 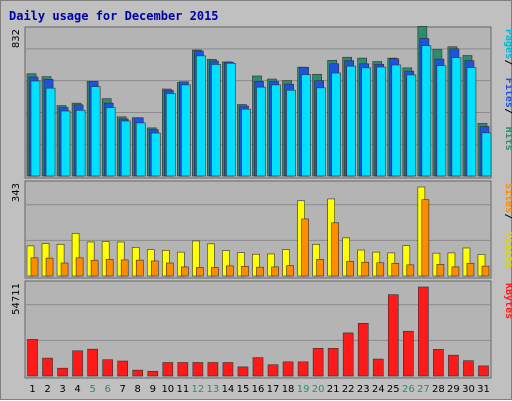 I want to click on ymax-label: 343, so click(x=16, y=192).